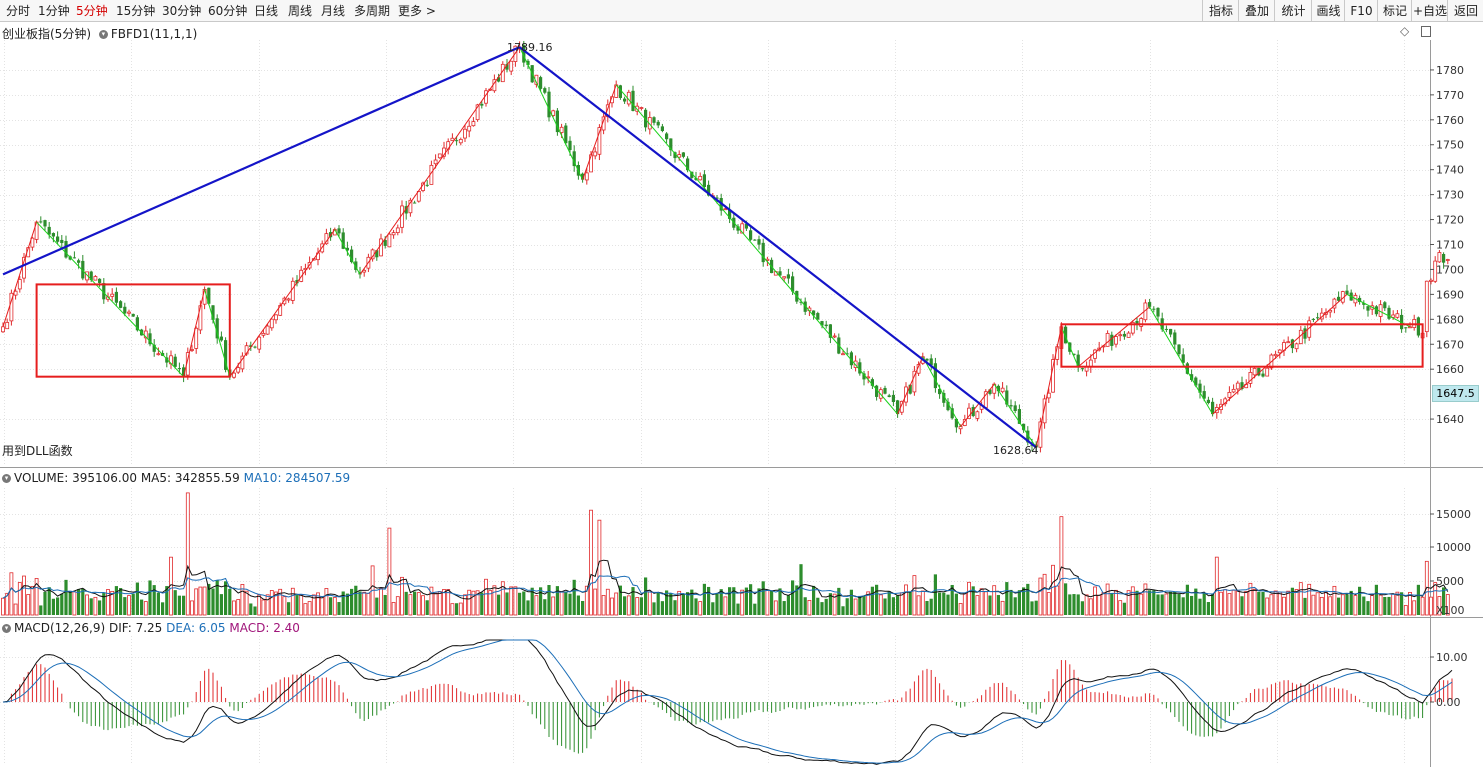 This screenshot has height=767, width=1483. I want to click on tool-button: 叠加, so click(1256, 11).